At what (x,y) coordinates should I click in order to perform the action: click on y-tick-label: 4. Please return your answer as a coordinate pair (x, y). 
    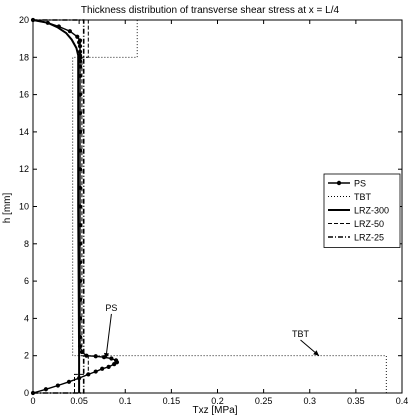
    Looking at the image, I should click on (26, 318).